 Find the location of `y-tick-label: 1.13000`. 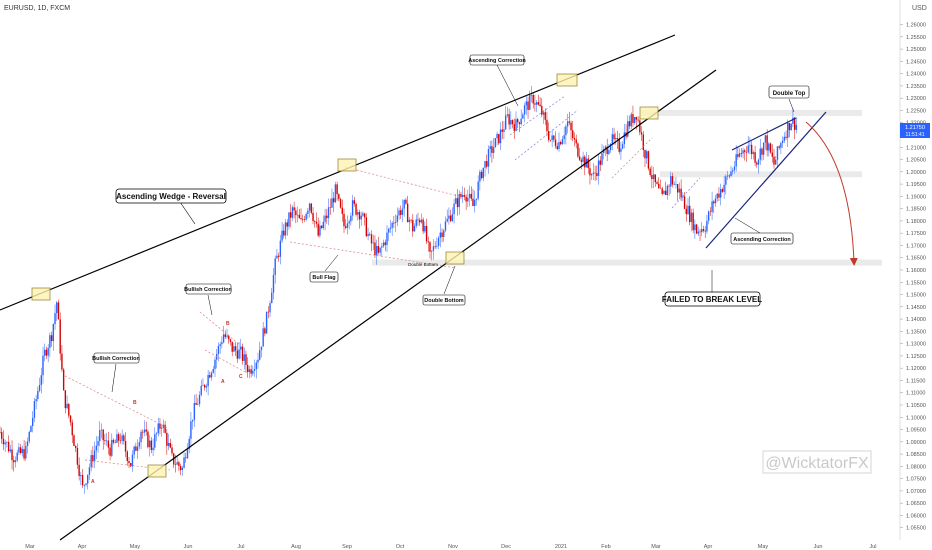

y-tick-label: 1.13000 is located at coordinates (916, 345).